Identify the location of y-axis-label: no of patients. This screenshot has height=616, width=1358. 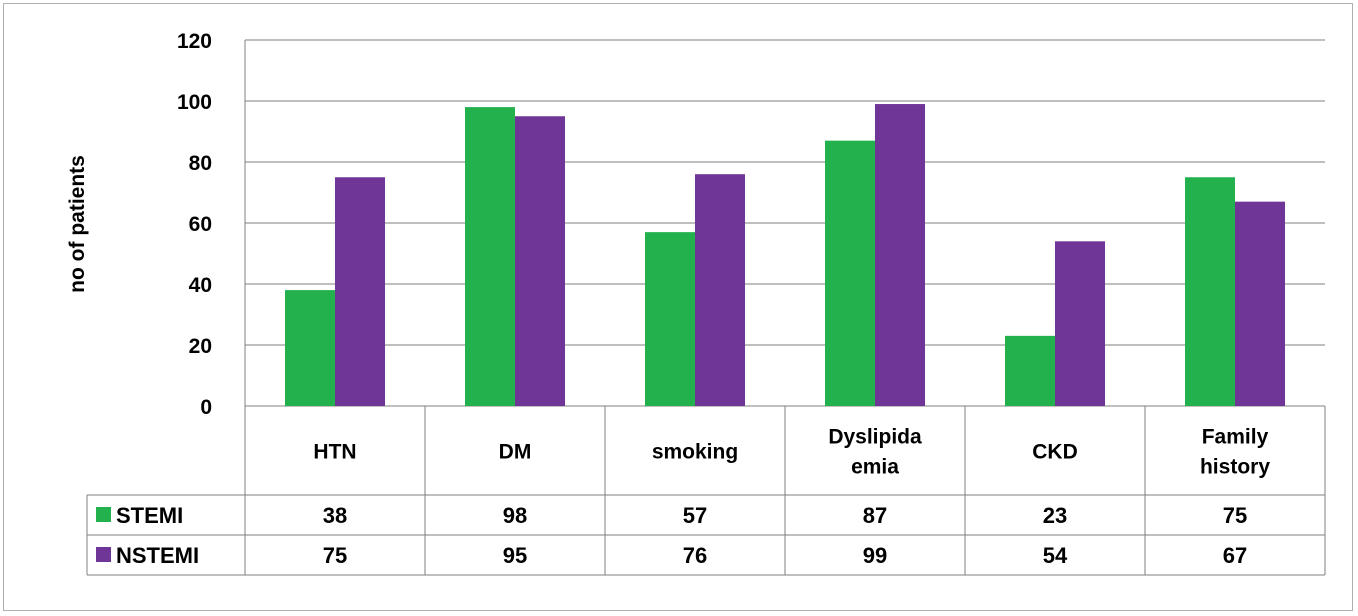
(77, 224).